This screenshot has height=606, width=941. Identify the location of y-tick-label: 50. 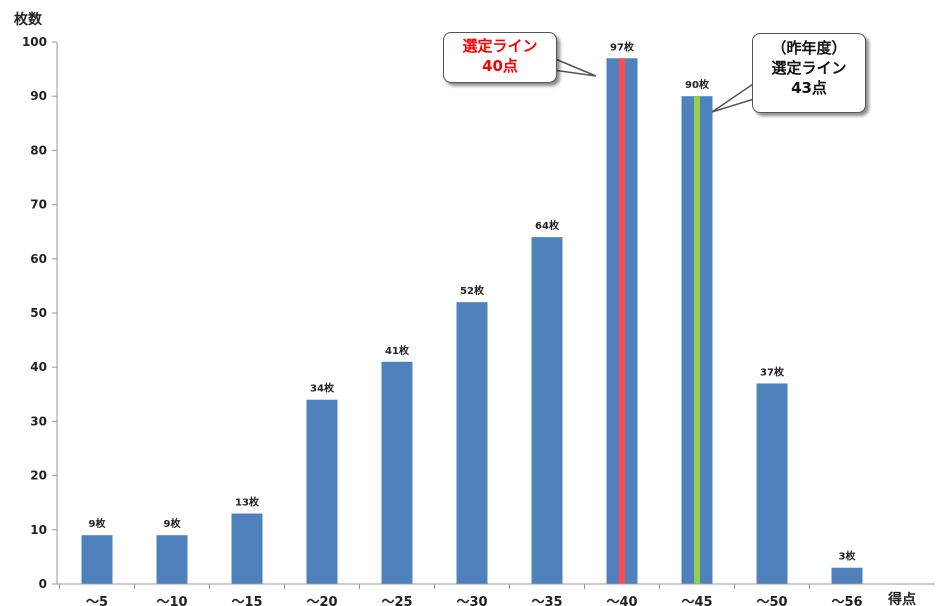
(38, 313).